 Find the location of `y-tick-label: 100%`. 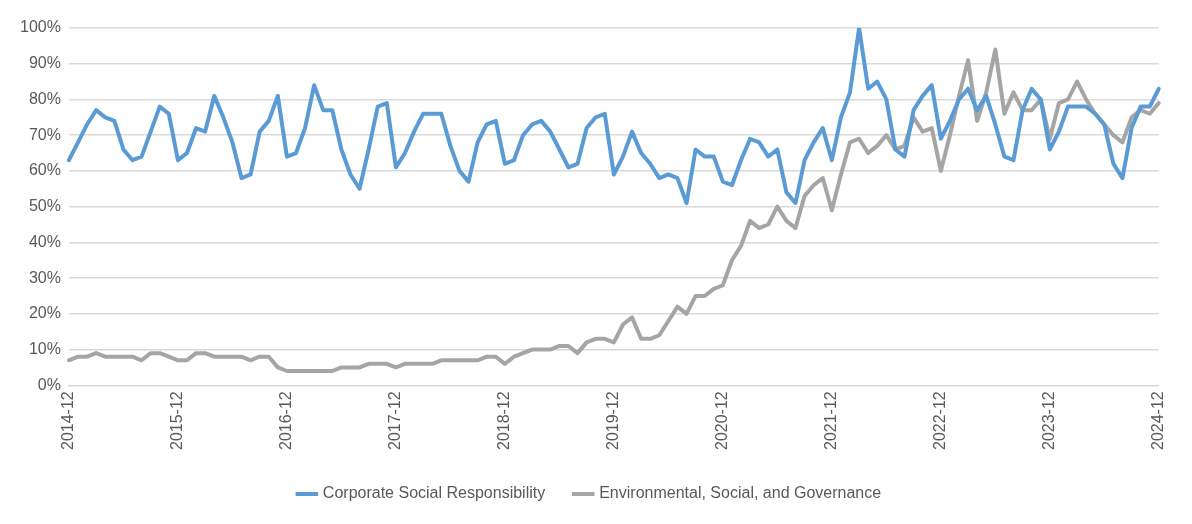

y-tick-label: 100% is located at coordinates (40, 27).